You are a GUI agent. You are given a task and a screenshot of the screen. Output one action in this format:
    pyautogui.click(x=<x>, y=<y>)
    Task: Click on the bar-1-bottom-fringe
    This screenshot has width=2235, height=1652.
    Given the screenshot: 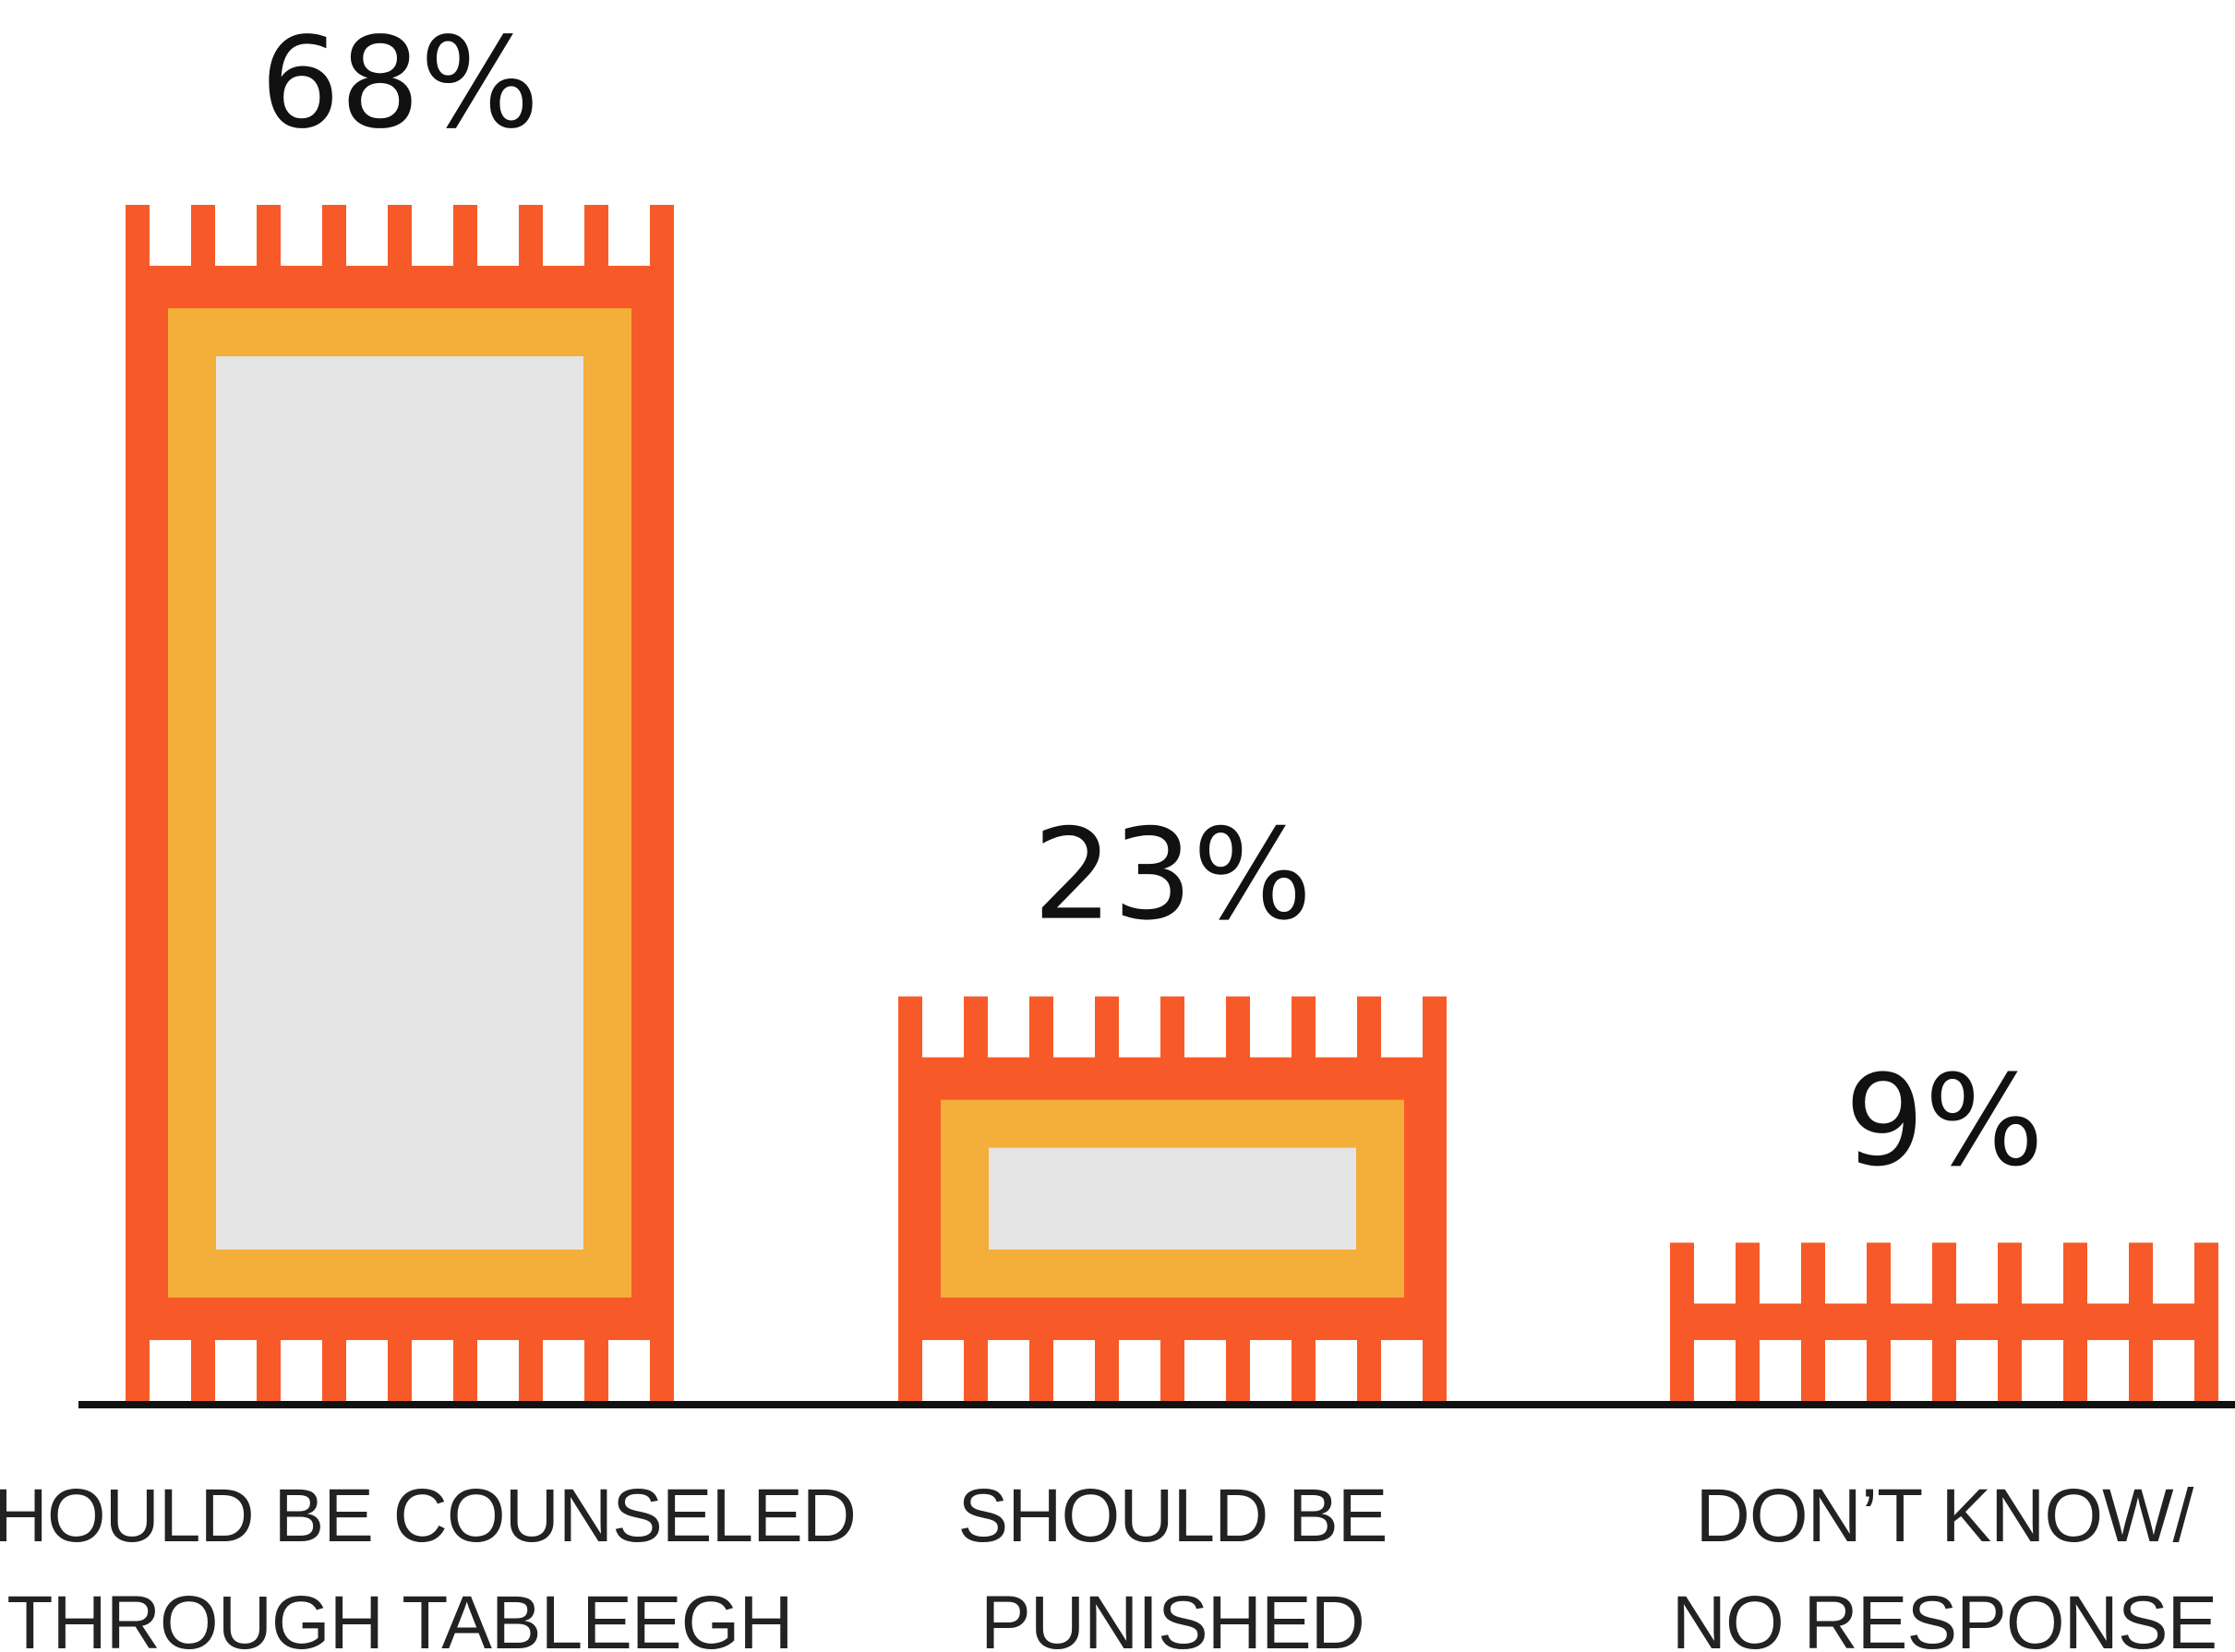 What is the action you would take?
    pyautogui.click(x=400, y=1369)
    